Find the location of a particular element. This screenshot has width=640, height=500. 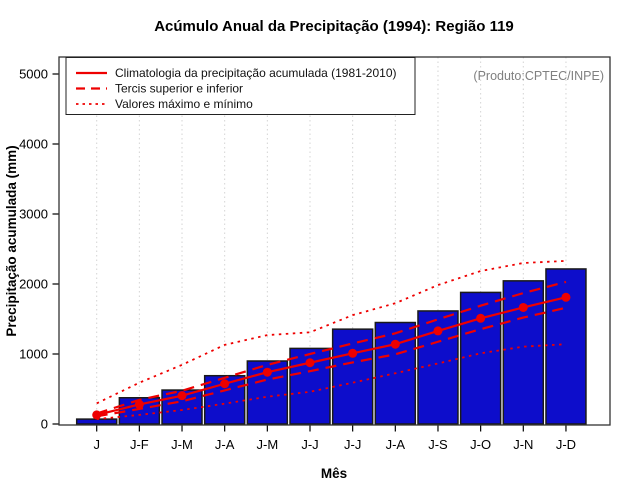

x-tick-label: J-F is located at coordinates (139, 444).